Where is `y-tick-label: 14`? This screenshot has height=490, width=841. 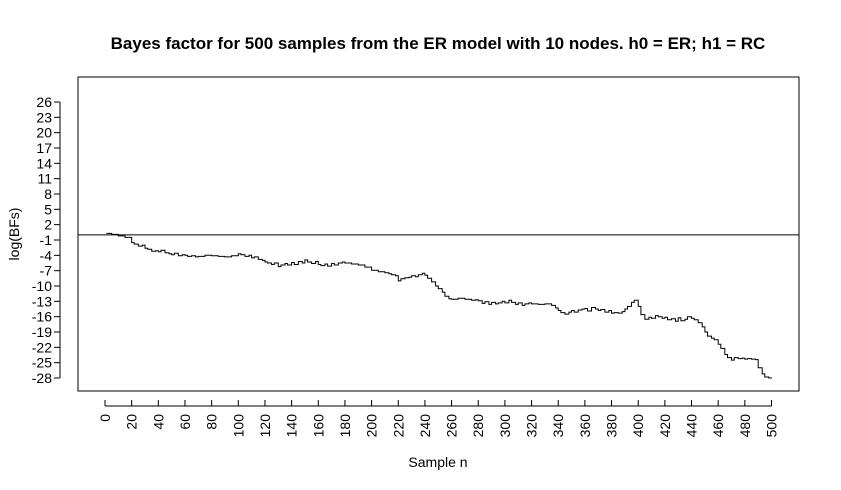
y-tick-label: 14 is located at coordinates (44, 163).